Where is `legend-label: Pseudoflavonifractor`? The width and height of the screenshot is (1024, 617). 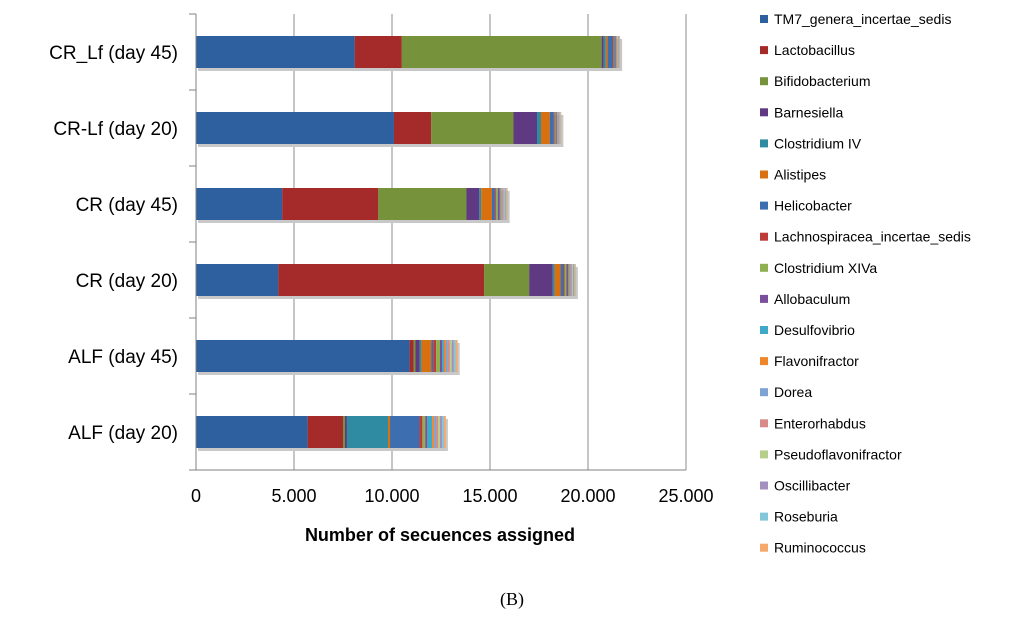 legend-label: Pseudoflavonifractor is located at coordinates (838, 454).